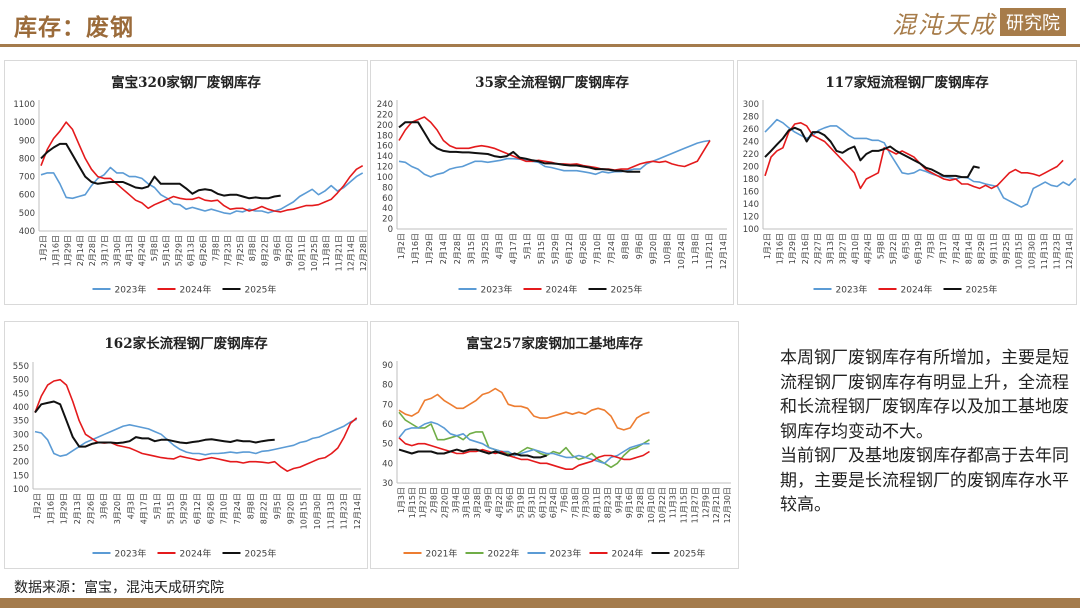 This screenshot has width=1080, height=608. What do you see at coordinates (117, 250) in the screenshot?
I see `x-tick-label: 3月30日` at bounding box center [117, 250].